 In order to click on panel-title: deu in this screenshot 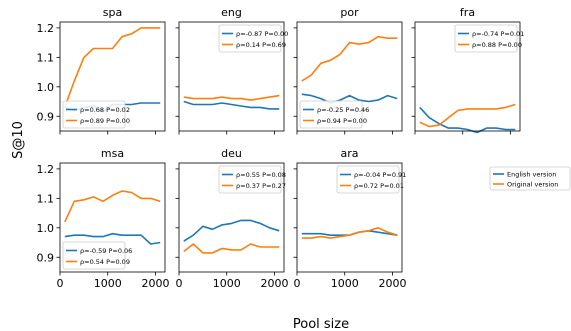, I will do `click(231, 153)`.